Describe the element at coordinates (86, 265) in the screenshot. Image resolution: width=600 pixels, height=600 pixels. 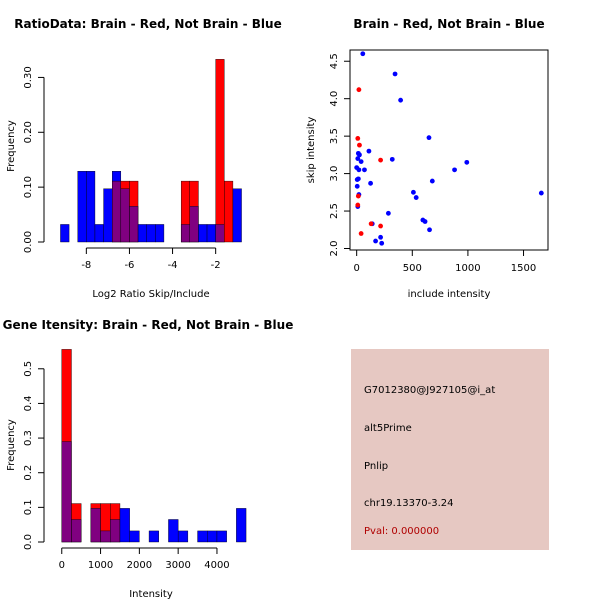
I see `chart1-xtick-label: -8` at that location.